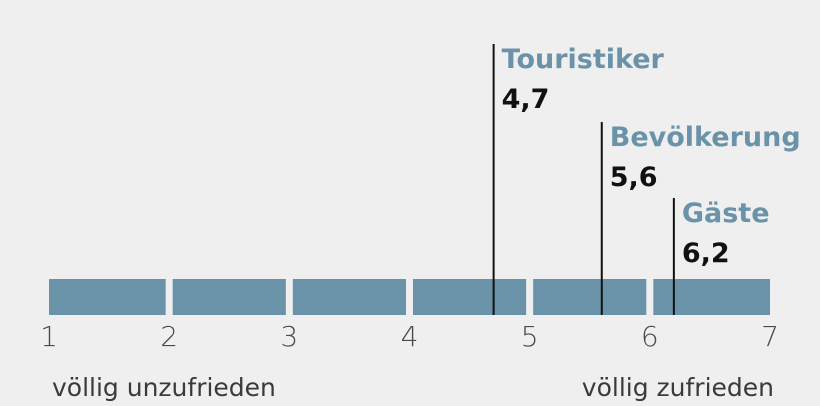 This screenshot has width=820, height=406. Describe the element at coordinates (578, 179) in the screenshot. I see `marker-touristiker: Touristiker 4,7` at that location.